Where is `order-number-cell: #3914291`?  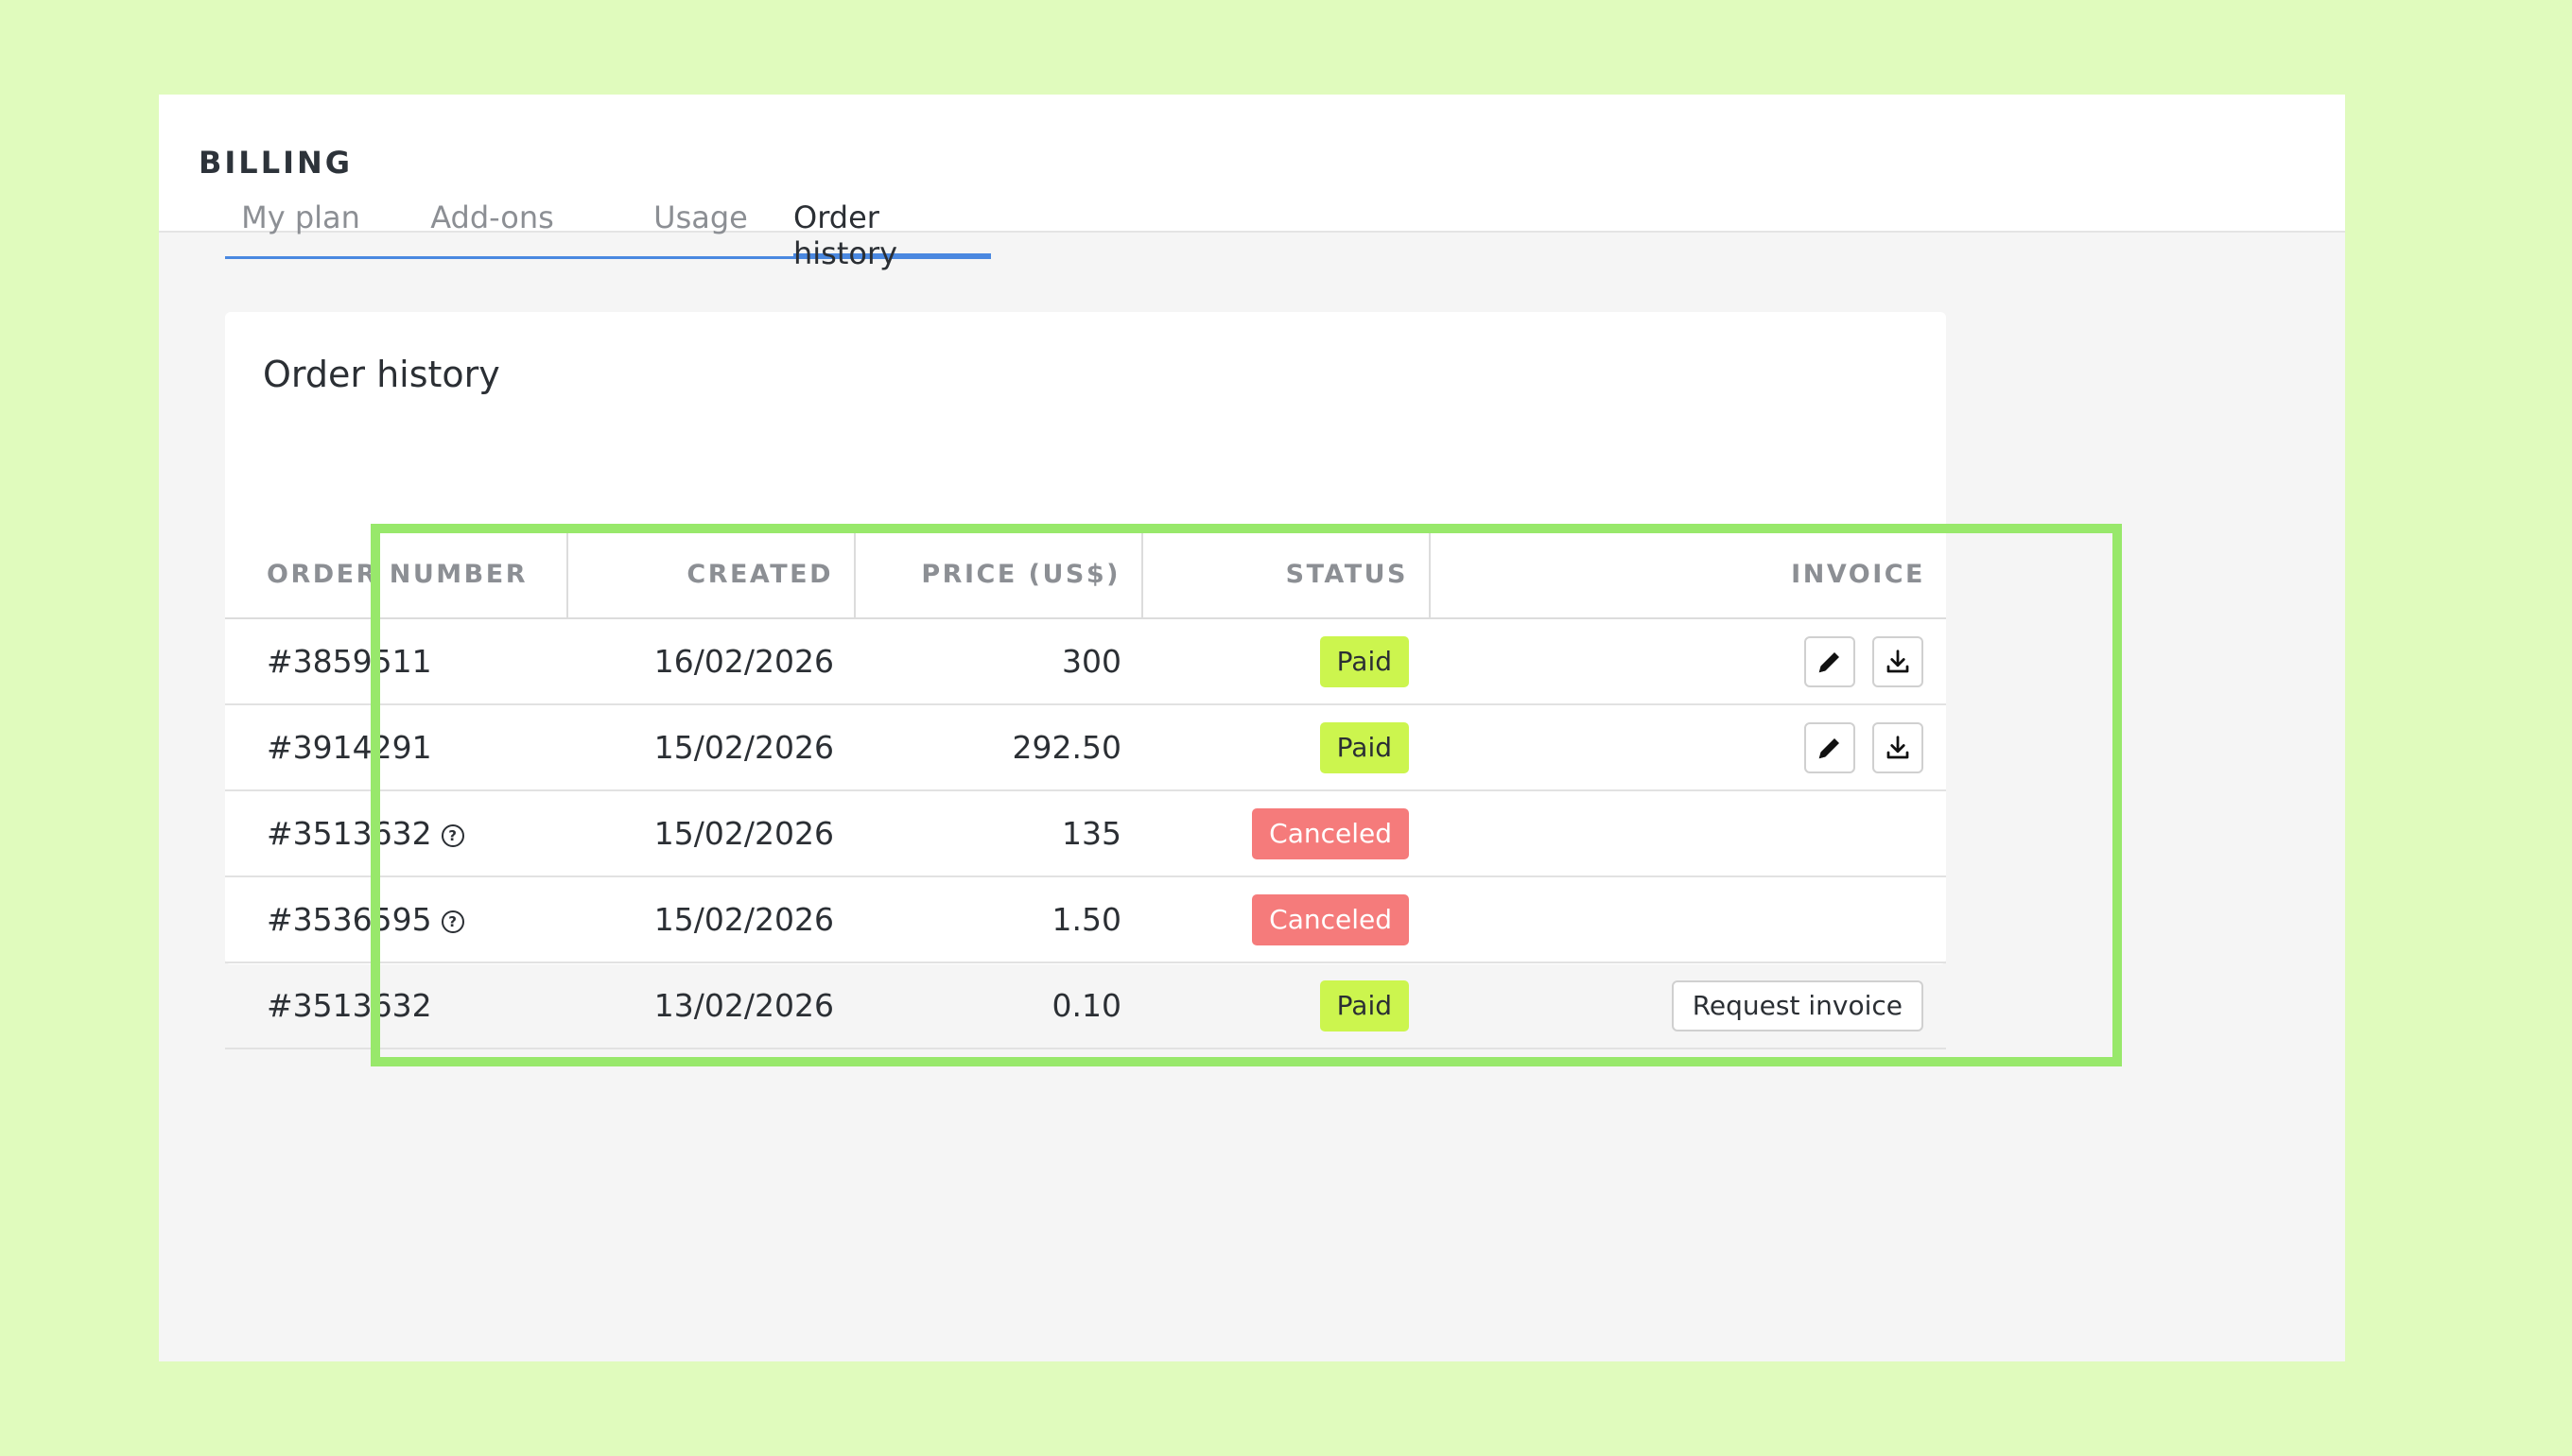
order-number-cell: #3914291 is located at coordinates (396, 747).